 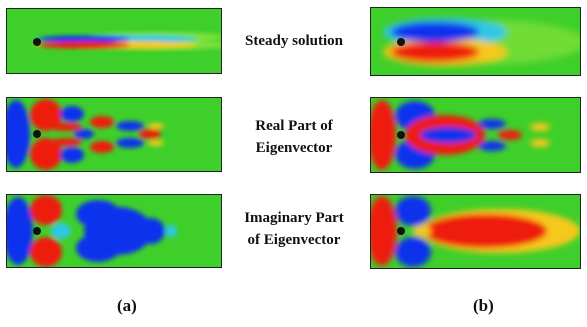 What do you see at coordinates (475, 231) in the screenshot?
I see `panel-b-imaginary-eigenvector-contour` at bounding box center [475, 231].